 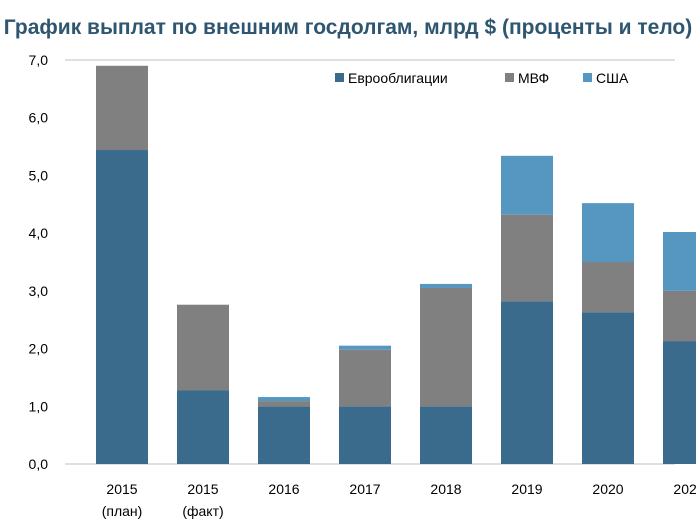 What do you see at coordinates (283, 489) in the screenshot?
I see `x-tick-label: 2016` at bounding box center [283, 489].